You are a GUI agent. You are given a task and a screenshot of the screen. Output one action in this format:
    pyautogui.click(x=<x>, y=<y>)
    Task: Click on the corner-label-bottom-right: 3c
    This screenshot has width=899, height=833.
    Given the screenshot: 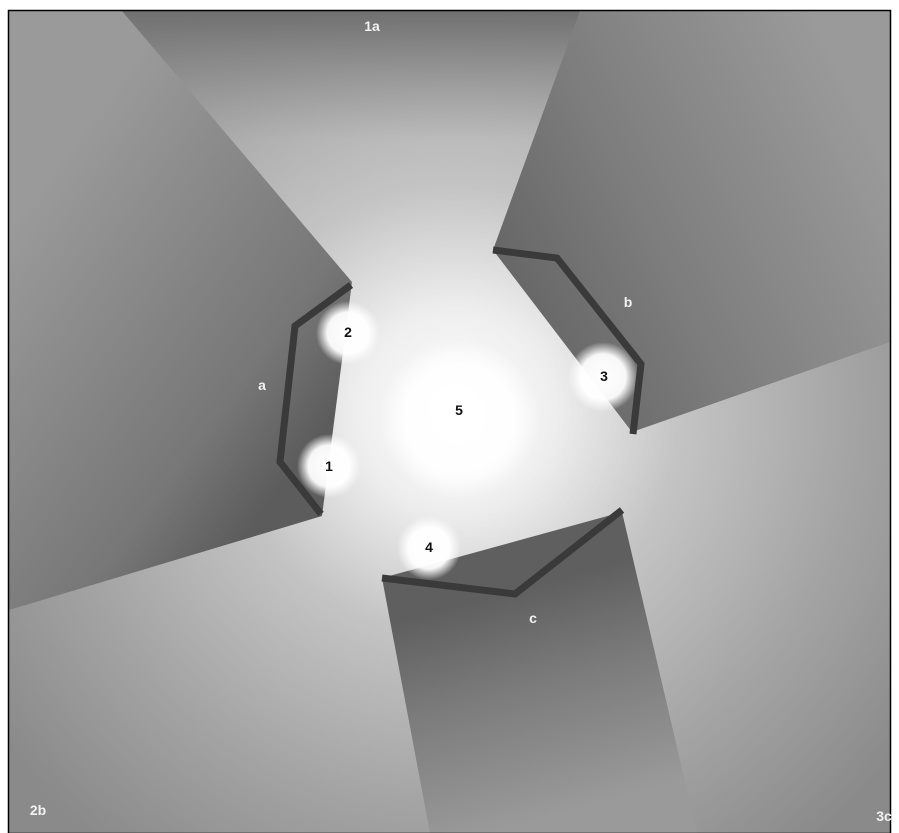 What is the action you would take?
    pyautogui.click(x=884, y=816)
    